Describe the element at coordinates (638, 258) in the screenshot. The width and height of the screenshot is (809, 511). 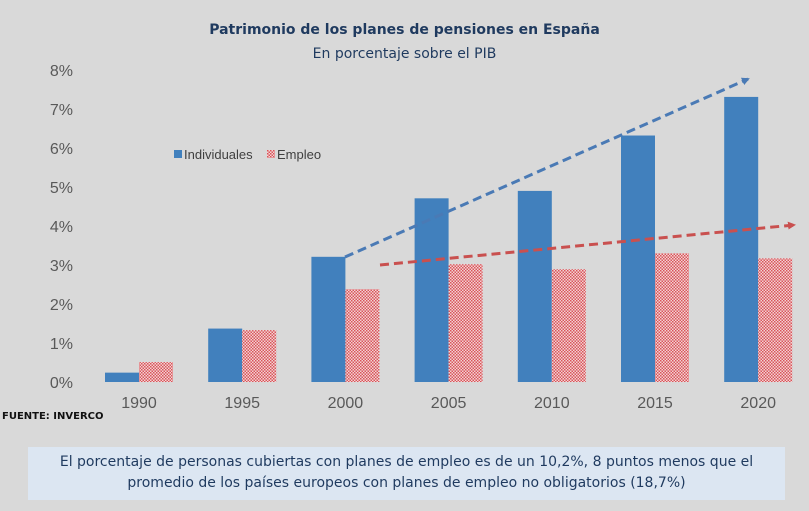
I see `bar-individuales-2015` at that location.